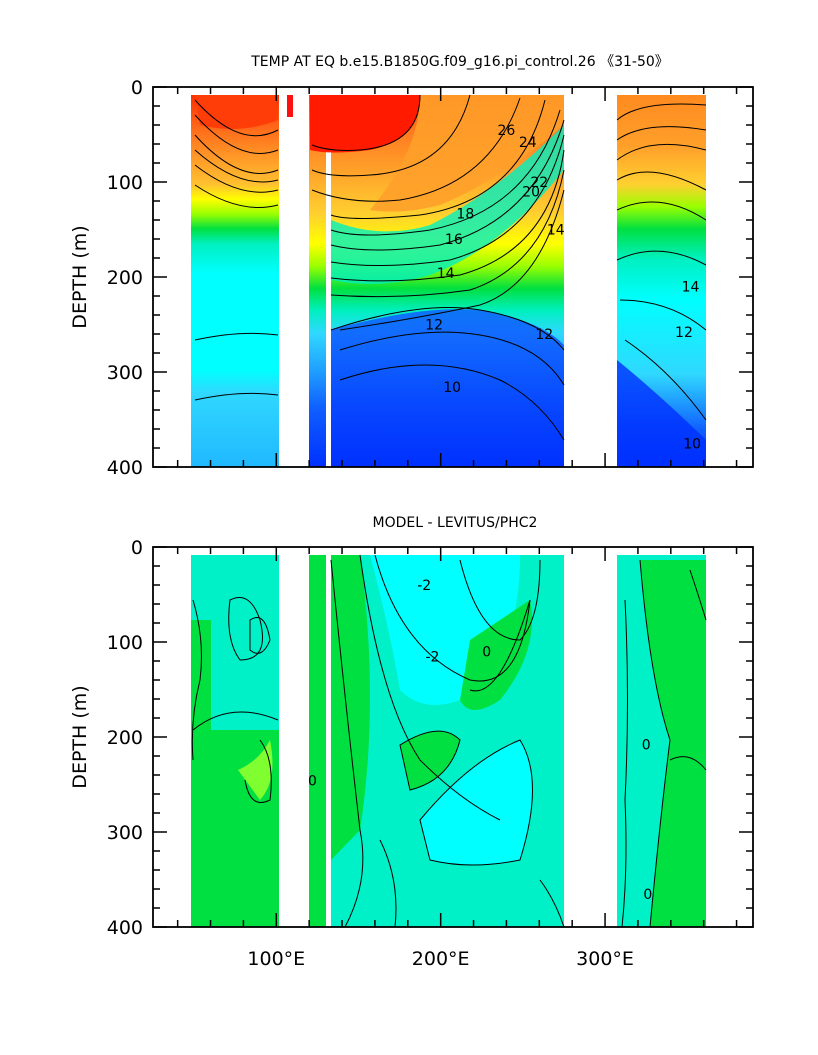 This screenshot has height=1055, width=818. I want to click on bottom-contour-labels: -2 -2 0 0 0 0, so click(480, 740).